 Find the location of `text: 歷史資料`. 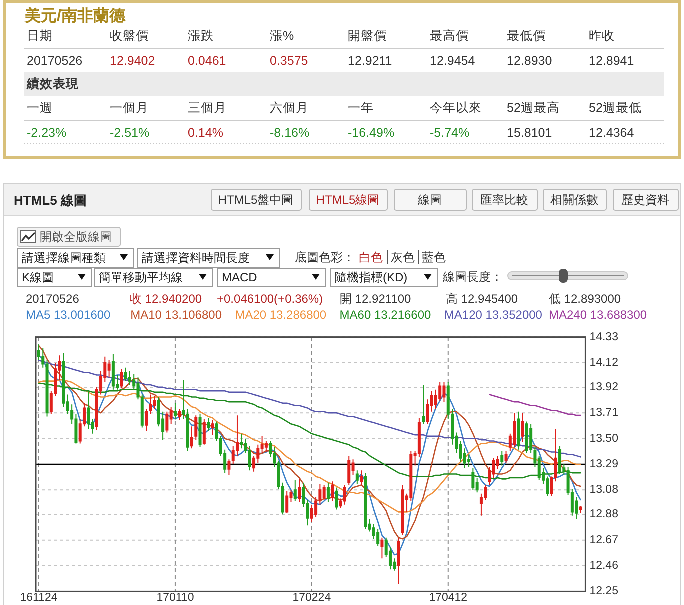

text: 歷史資料 is located at coordinates (646, 200).